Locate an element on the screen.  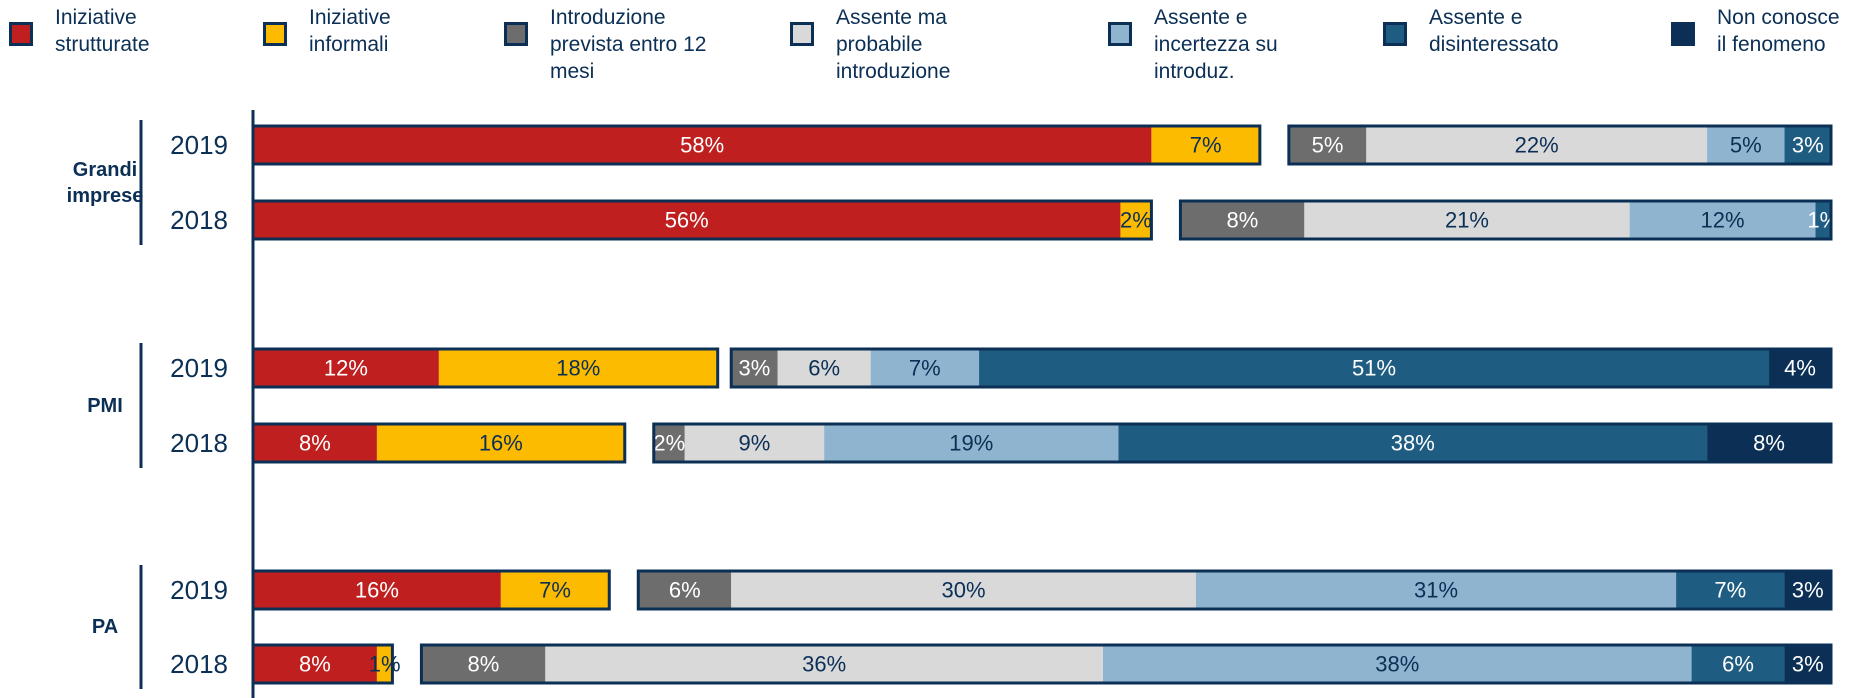
legend-label: Assente ma probabile introduzione is located at coordinates (893, 44).